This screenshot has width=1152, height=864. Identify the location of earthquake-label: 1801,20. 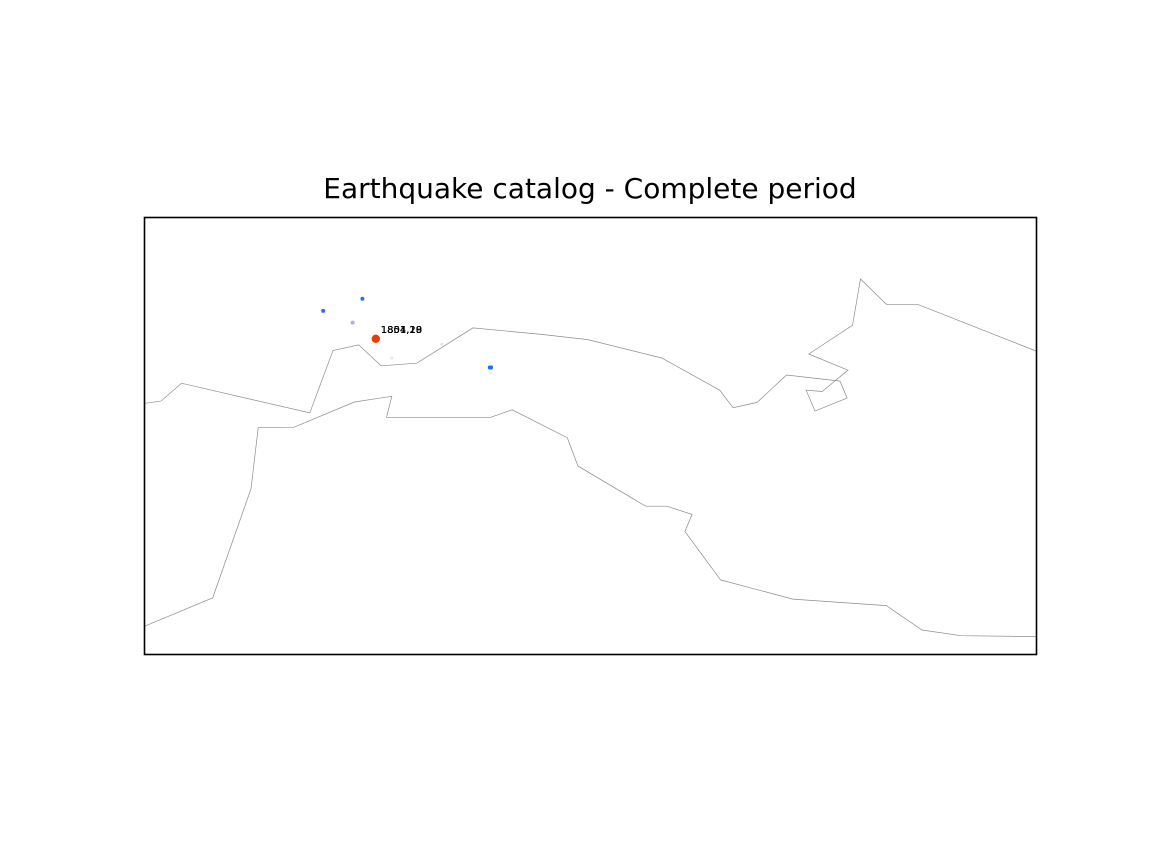
(401, 330).